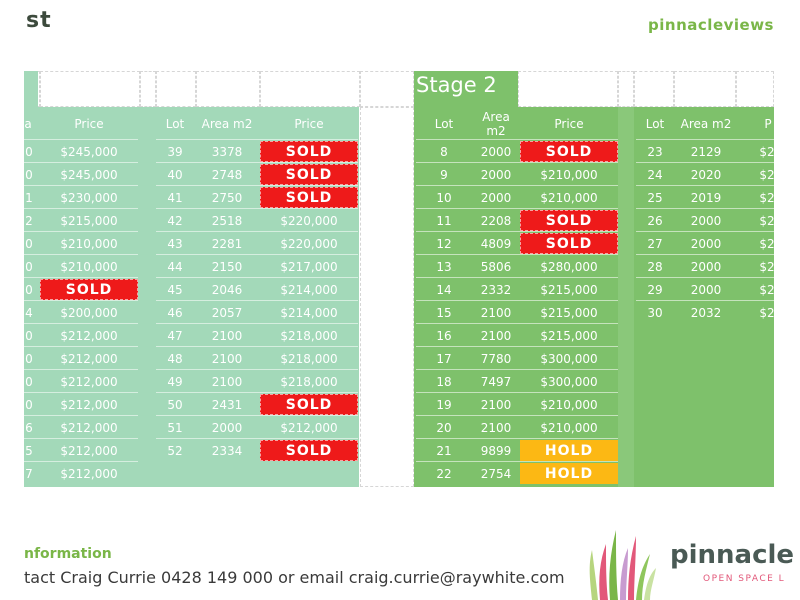 This screenshot has height=600, width=800. I want to click on area-cell: 2431, so click(227, 404).